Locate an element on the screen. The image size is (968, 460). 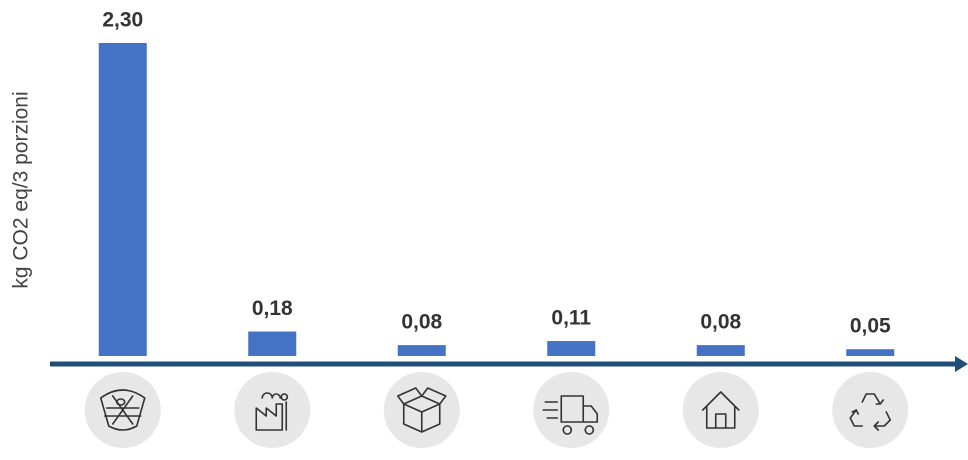
value-label: 2,30 is located at coordinates (122, 20).